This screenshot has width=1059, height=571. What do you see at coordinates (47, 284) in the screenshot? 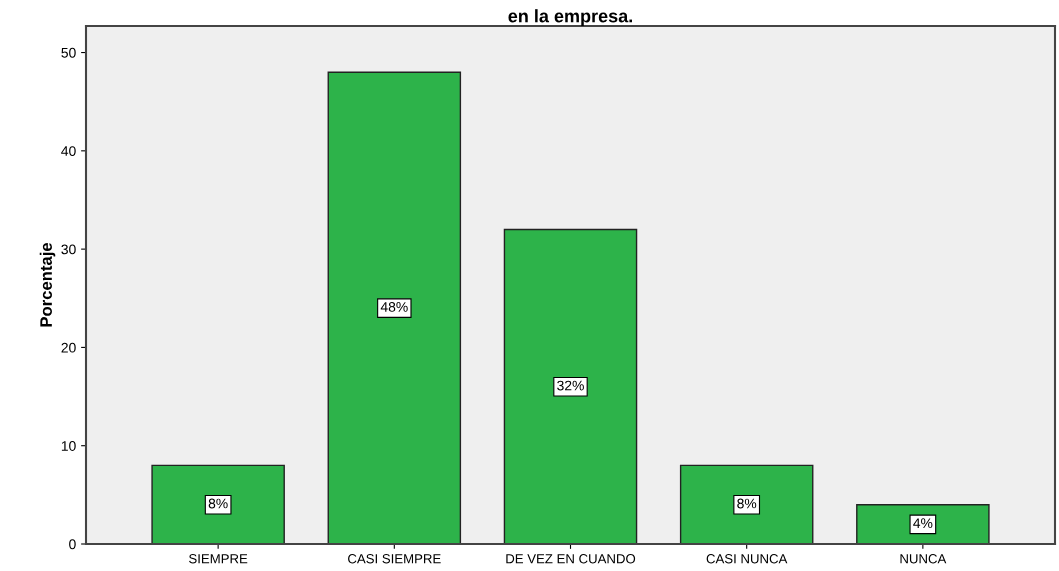
I see `y-axis-title: Porcentaje` at bounding box center [47, 284].